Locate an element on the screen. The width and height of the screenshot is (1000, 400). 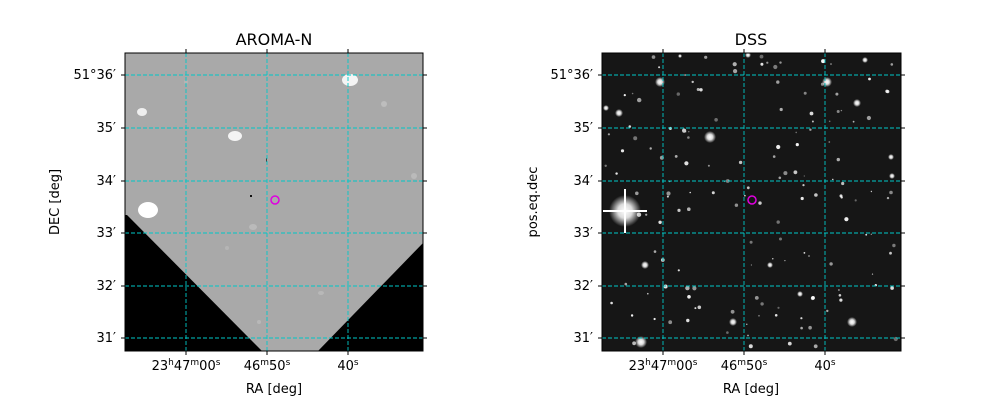
dss-bright-star is located at coordinates (625, 211).